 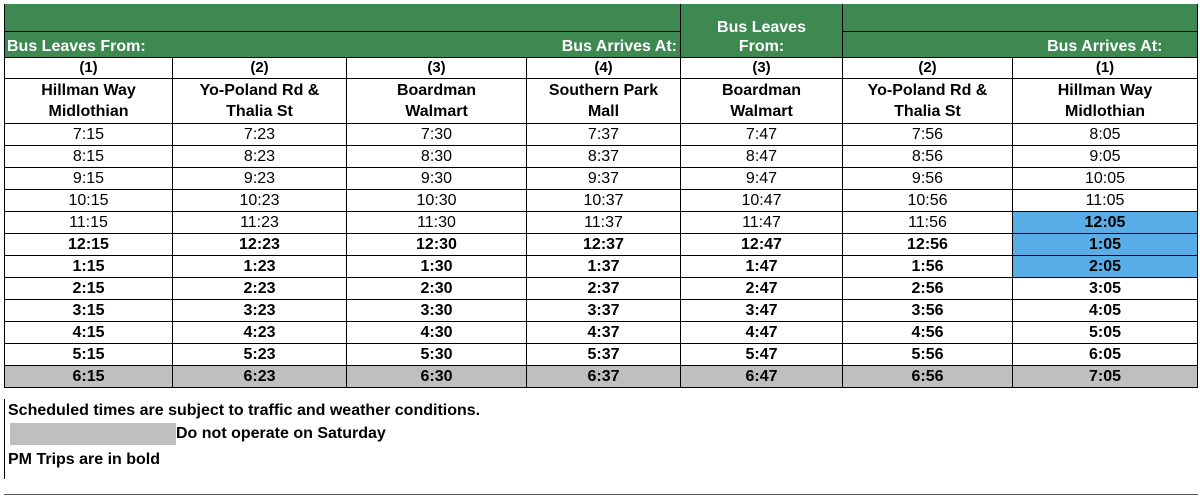 I want to click on time-cell: 10:56, so click(x=927, y=200).